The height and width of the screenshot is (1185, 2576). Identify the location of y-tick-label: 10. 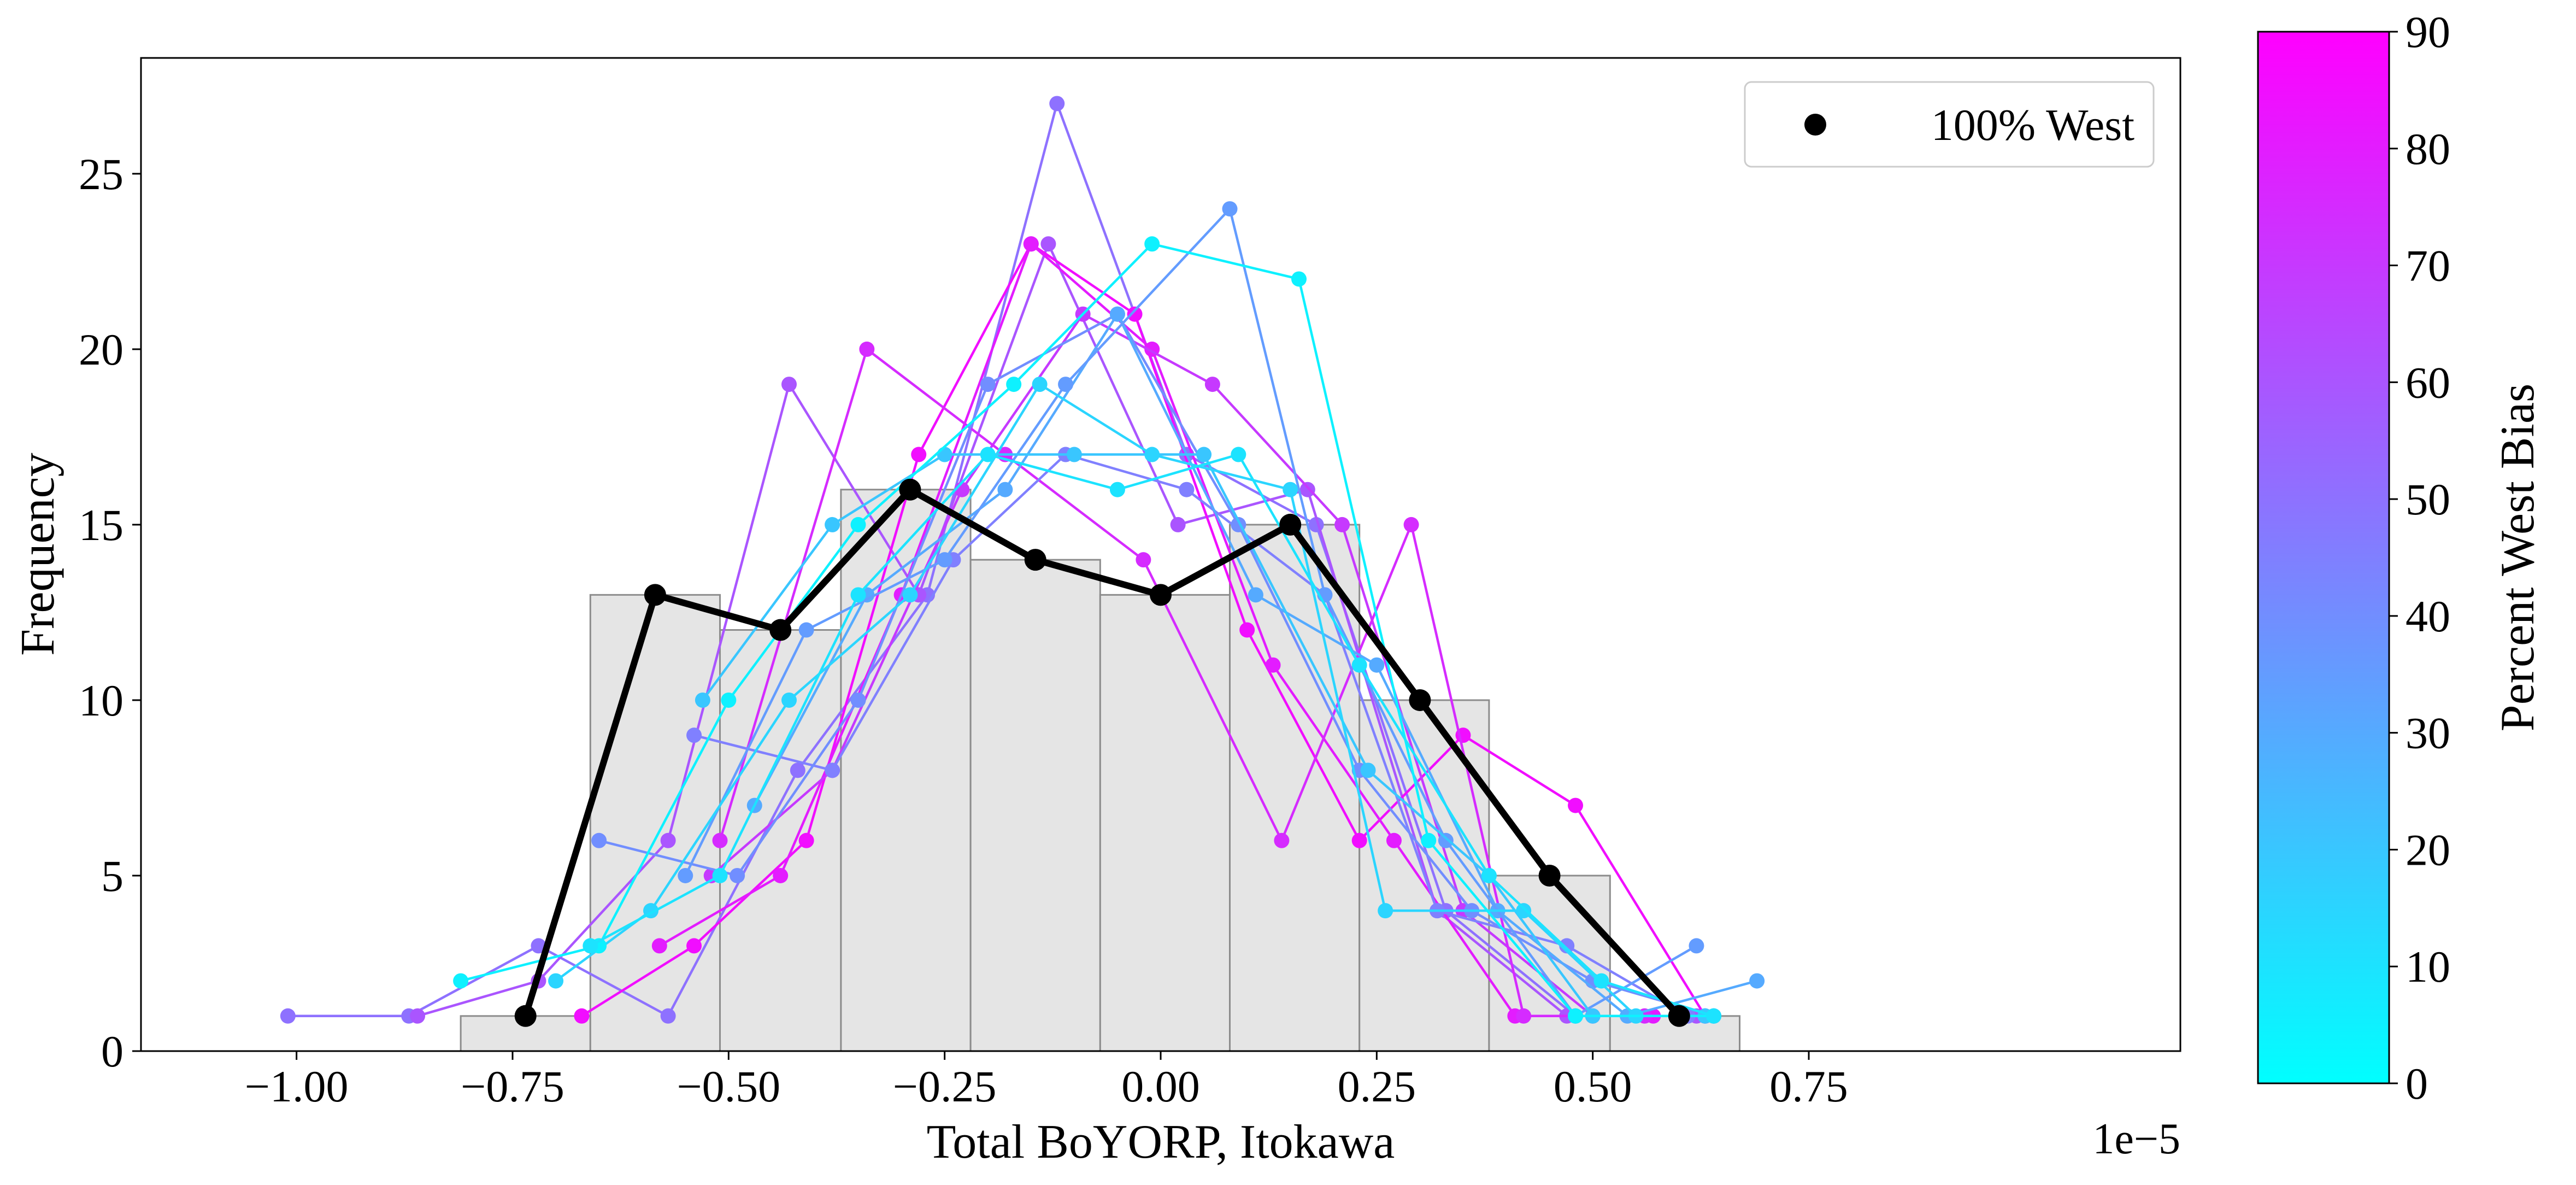
(101, 700).